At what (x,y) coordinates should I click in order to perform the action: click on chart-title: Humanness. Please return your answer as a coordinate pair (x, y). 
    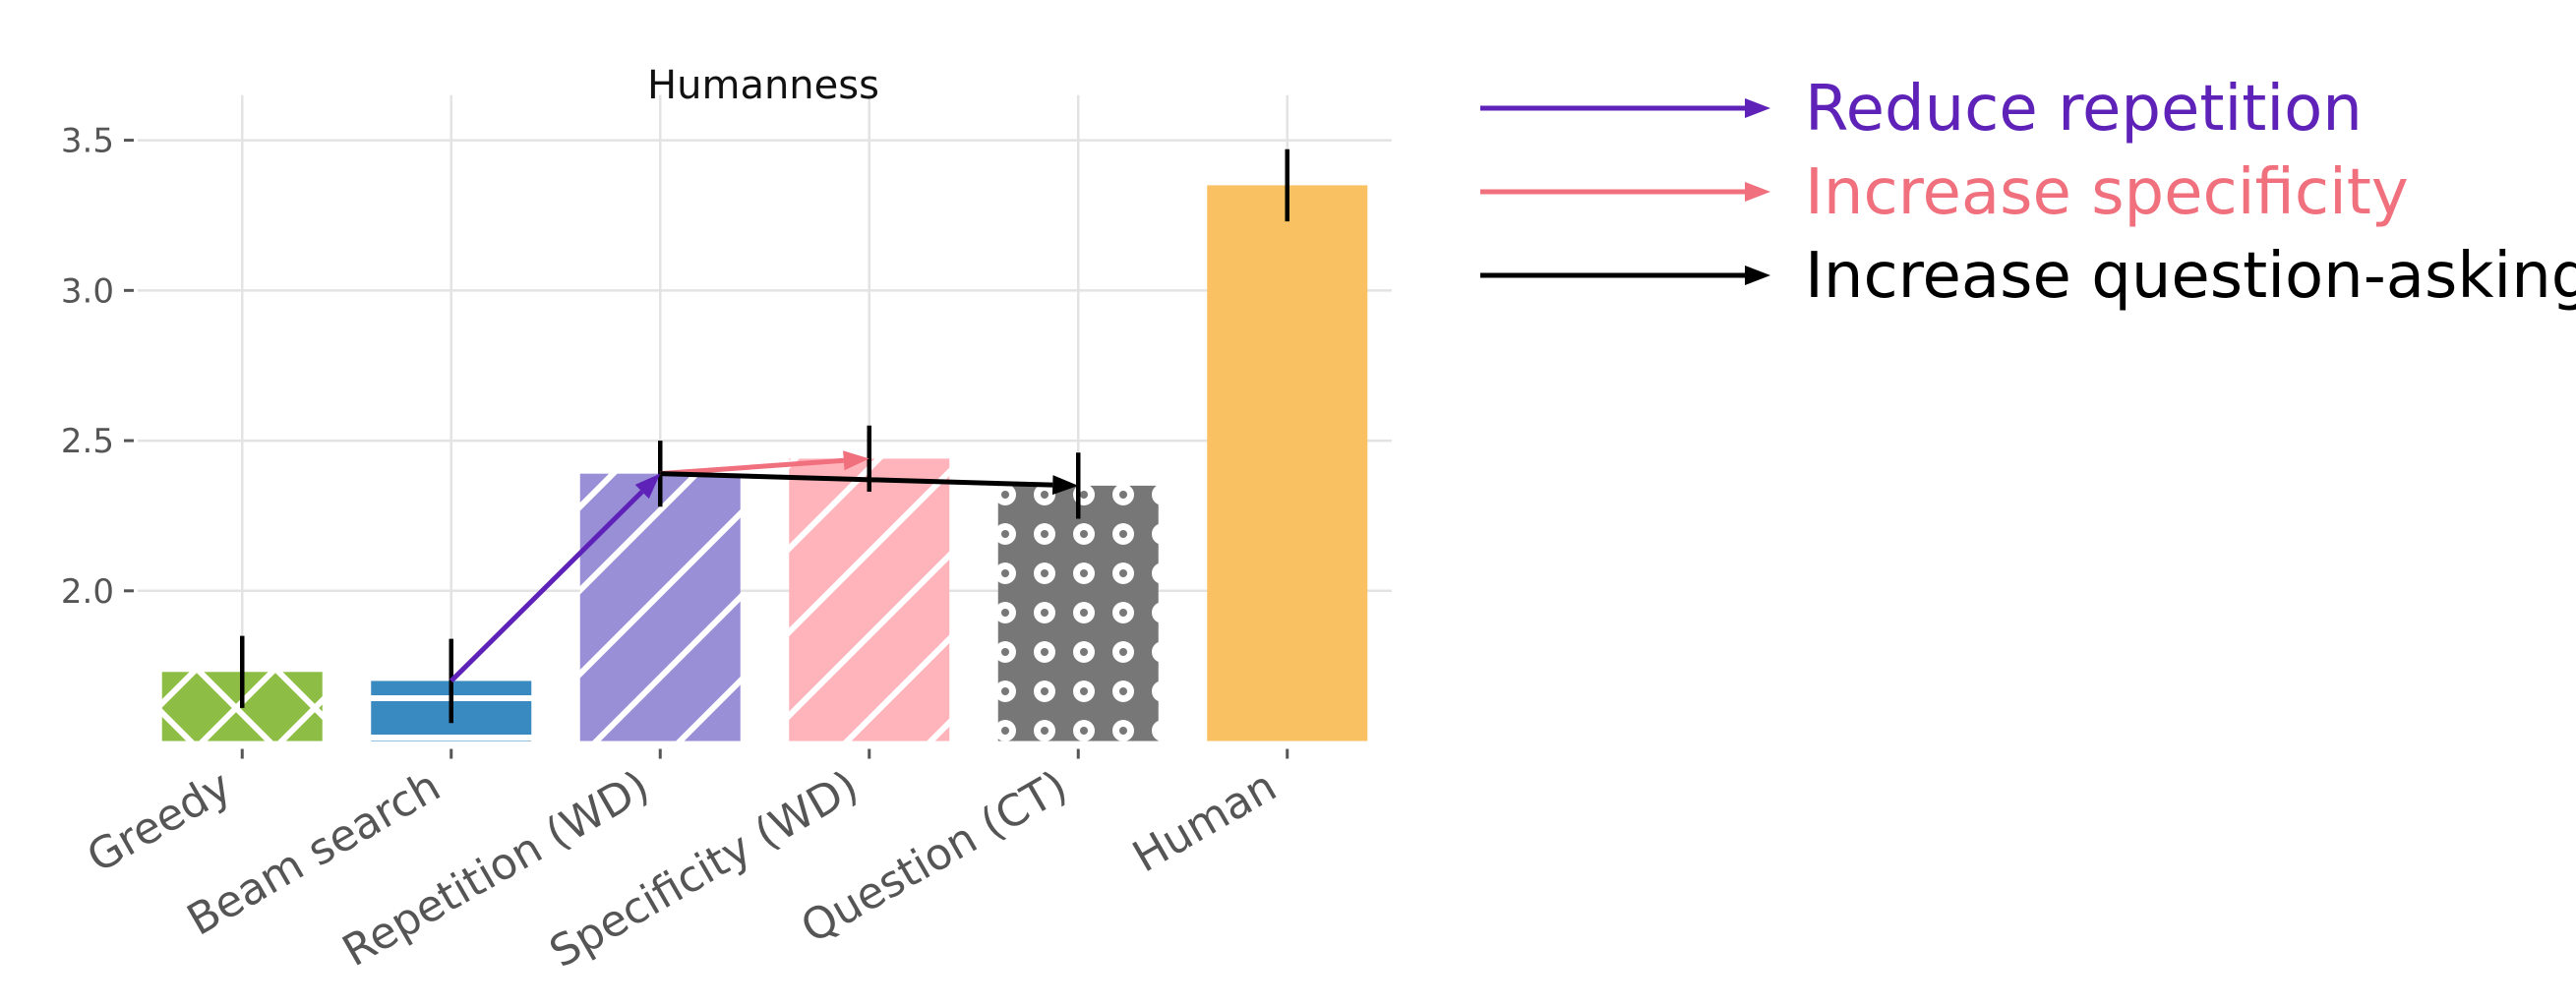
    Looking at the image, I should click on (763, 85).